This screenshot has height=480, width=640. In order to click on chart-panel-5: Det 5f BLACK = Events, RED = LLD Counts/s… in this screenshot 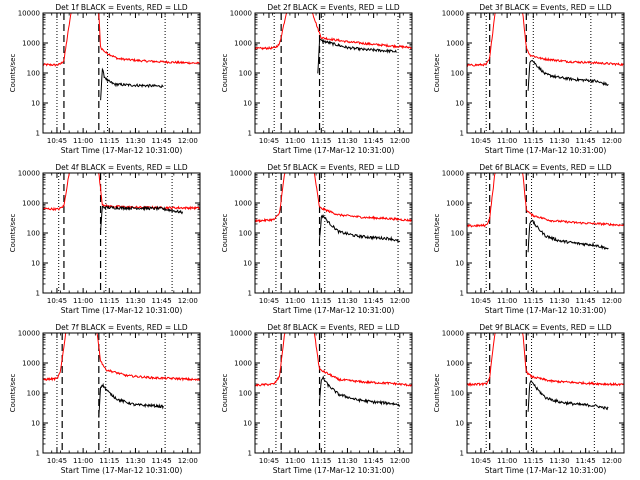, I will do `click(317, 239)`.